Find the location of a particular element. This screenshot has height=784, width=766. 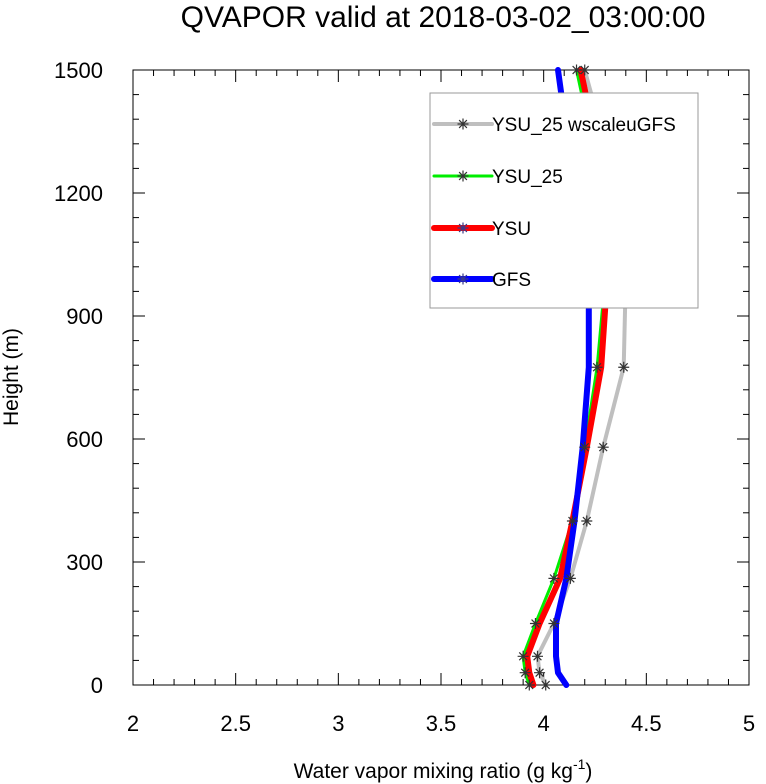

x-axis-label-sup: -1 is located at coordinates (579, 764).